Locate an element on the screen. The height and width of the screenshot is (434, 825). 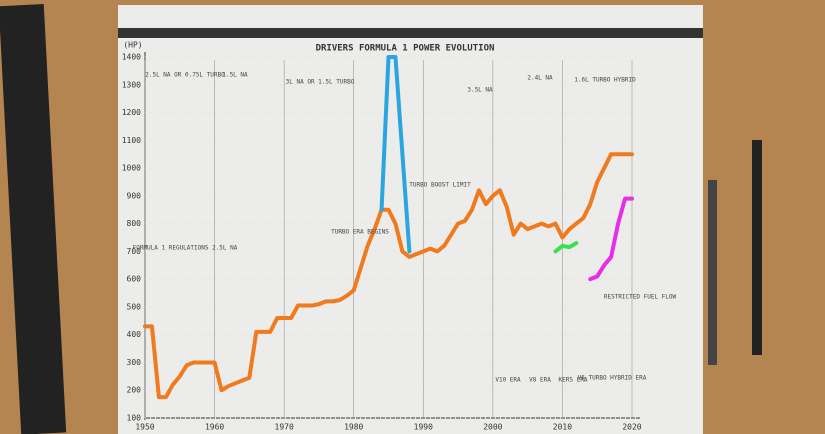
x-tick-label: 1980 is located at coordinates (353, 427).